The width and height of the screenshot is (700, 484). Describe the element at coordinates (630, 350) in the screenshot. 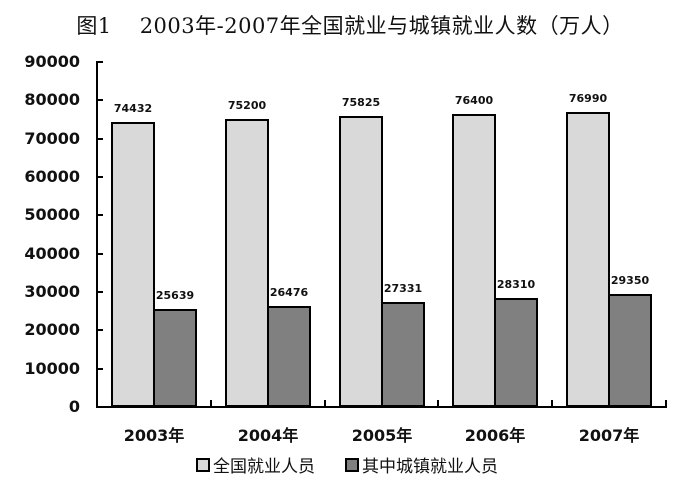

I see `bar-urban-2007年` at that location.